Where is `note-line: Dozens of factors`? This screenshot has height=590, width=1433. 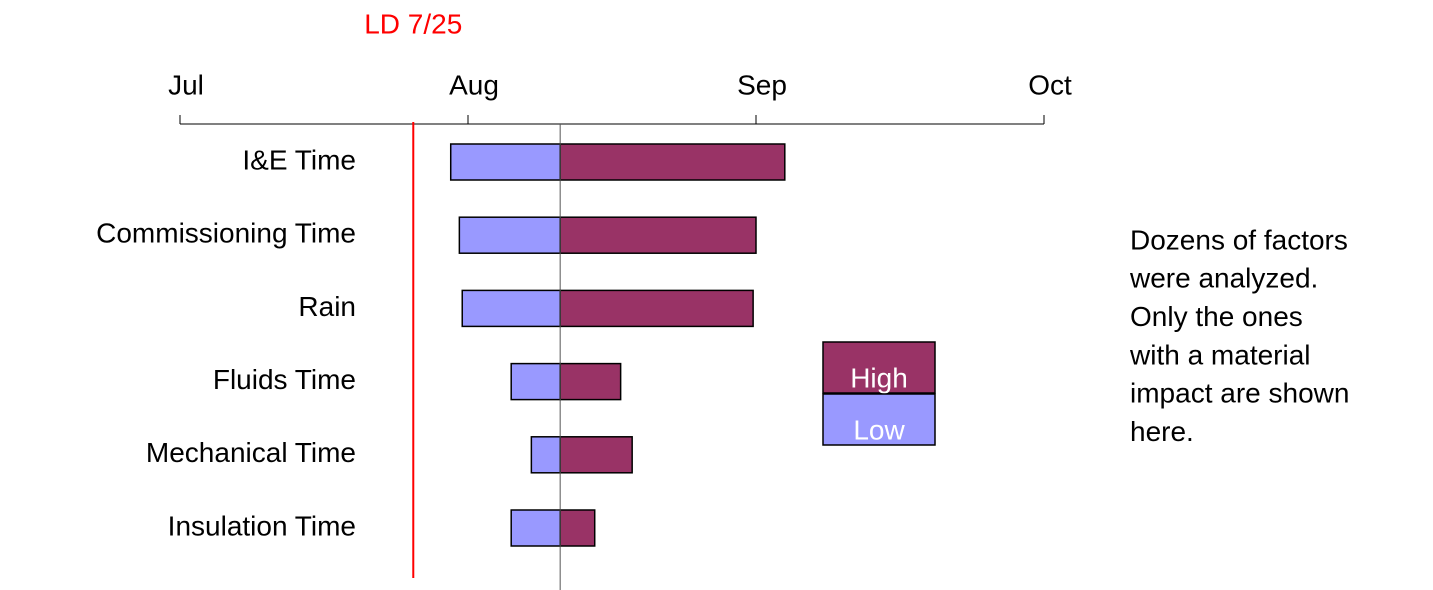 note-line: Dozens of factors is located at coordinates (1239, 239).